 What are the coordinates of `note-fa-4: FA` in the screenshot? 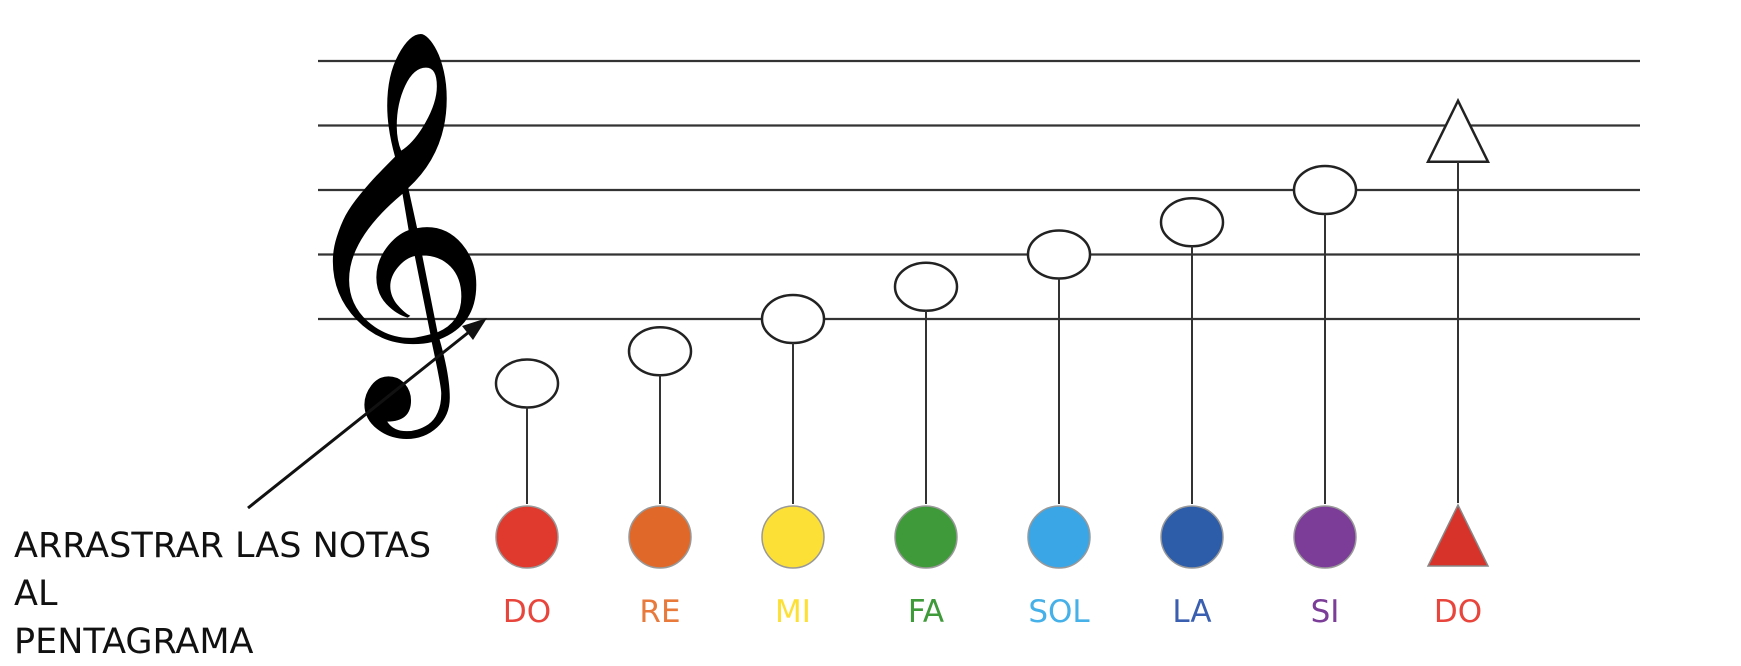 It's located at (926, 445).